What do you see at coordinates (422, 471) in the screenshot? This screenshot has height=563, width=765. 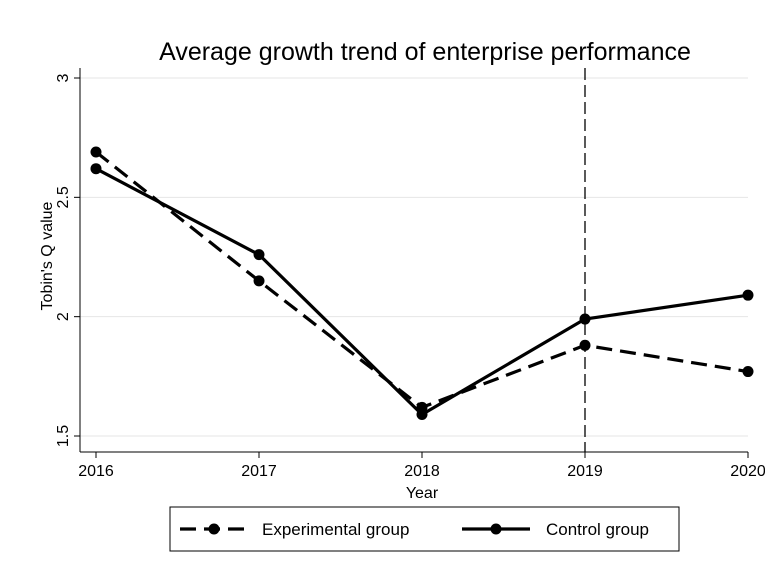 I see `x-tick-label: 2018` at bounding box center [422, 471].